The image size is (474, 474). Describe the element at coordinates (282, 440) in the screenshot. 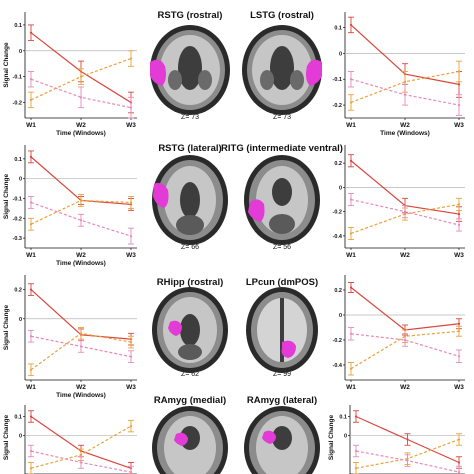

I see `brain-slice-ramyg-lateral` at that location.